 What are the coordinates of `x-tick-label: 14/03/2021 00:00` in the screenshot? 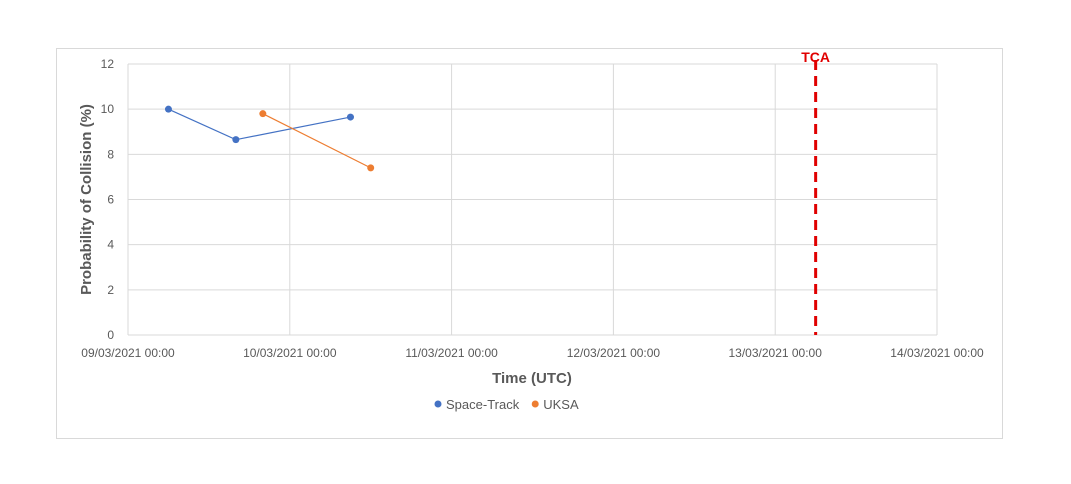 It's located at (937, 353).